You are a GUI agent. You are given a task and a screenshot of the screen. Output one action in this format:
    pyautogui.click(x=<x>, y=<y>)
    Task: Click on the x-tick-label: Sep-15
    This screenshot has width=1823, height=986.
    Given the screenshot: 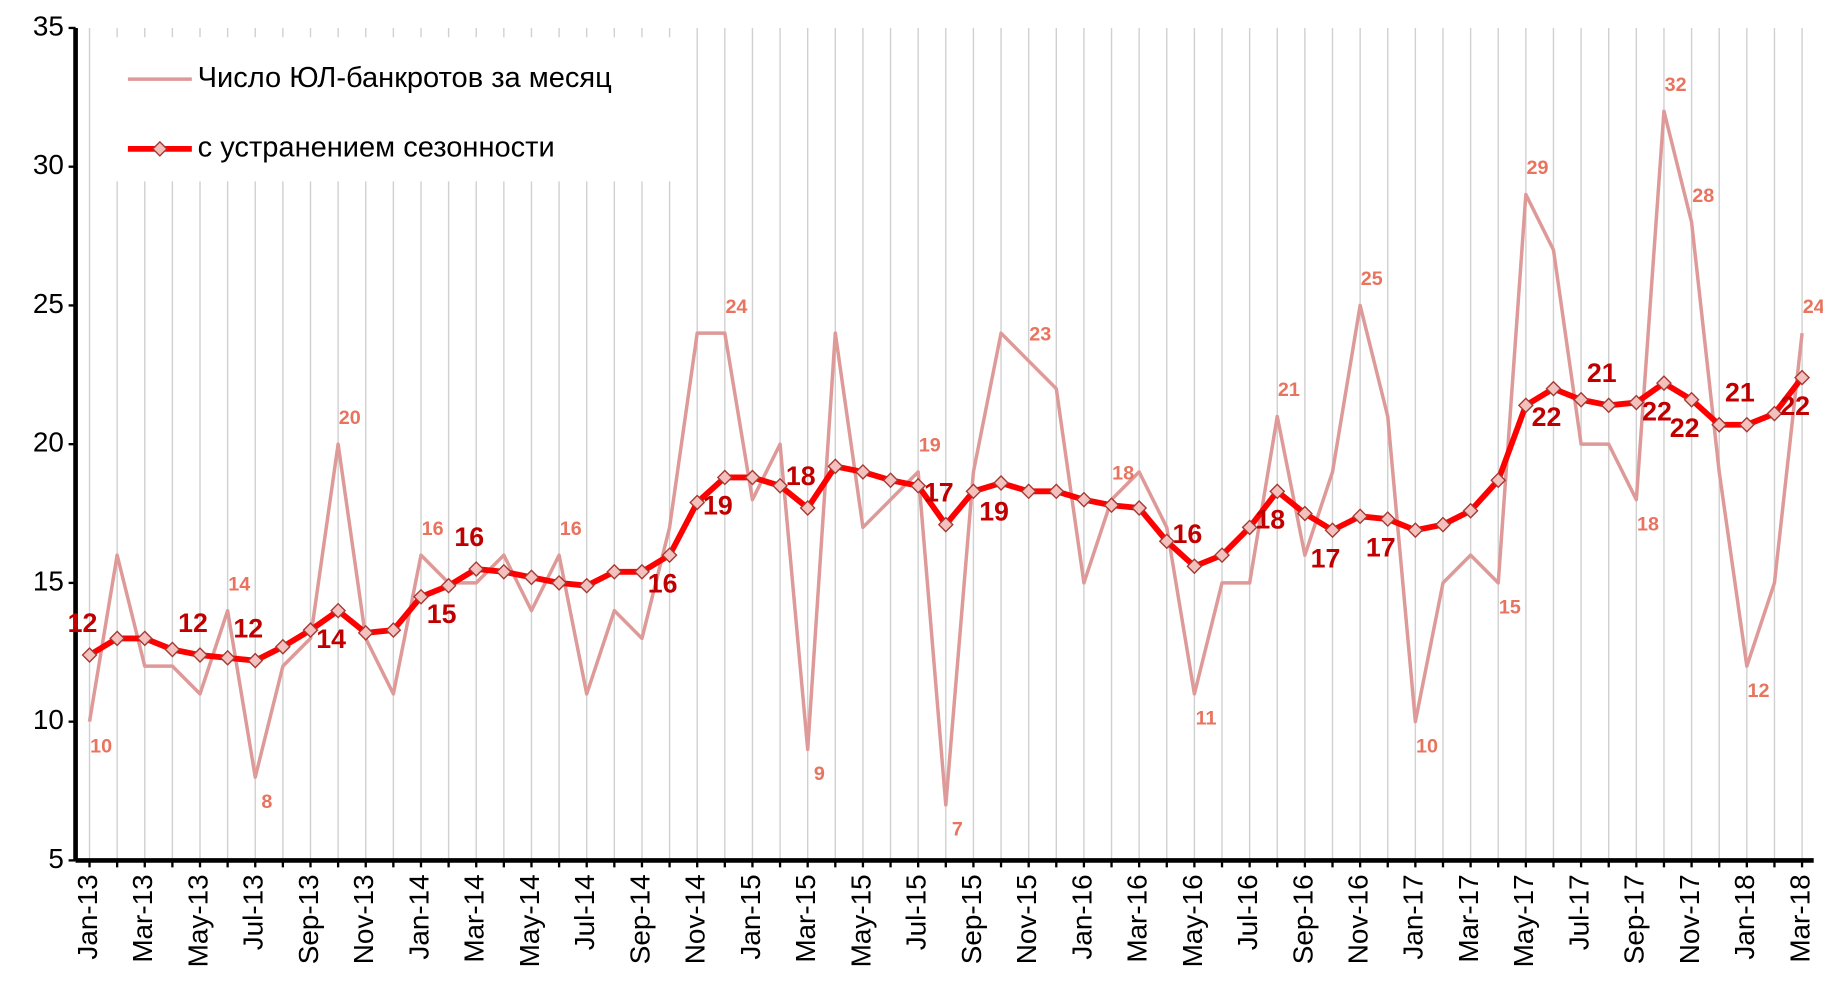 What is the action you would take?
    pyautogui.click(x=971, y=919)
    